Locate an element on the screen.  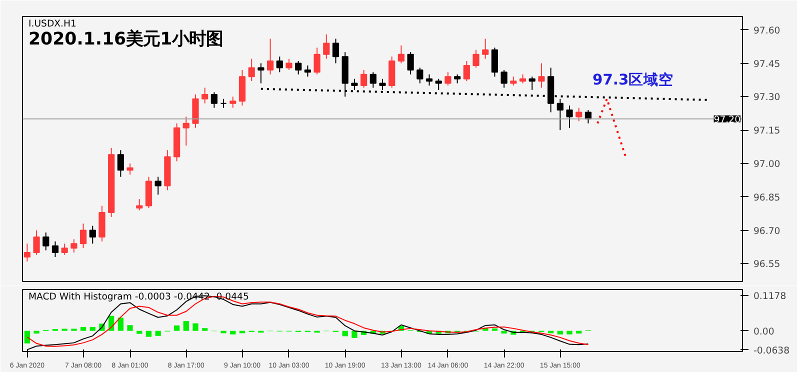
y-tick-label: 97.00 is located at coordinates (767, 164).